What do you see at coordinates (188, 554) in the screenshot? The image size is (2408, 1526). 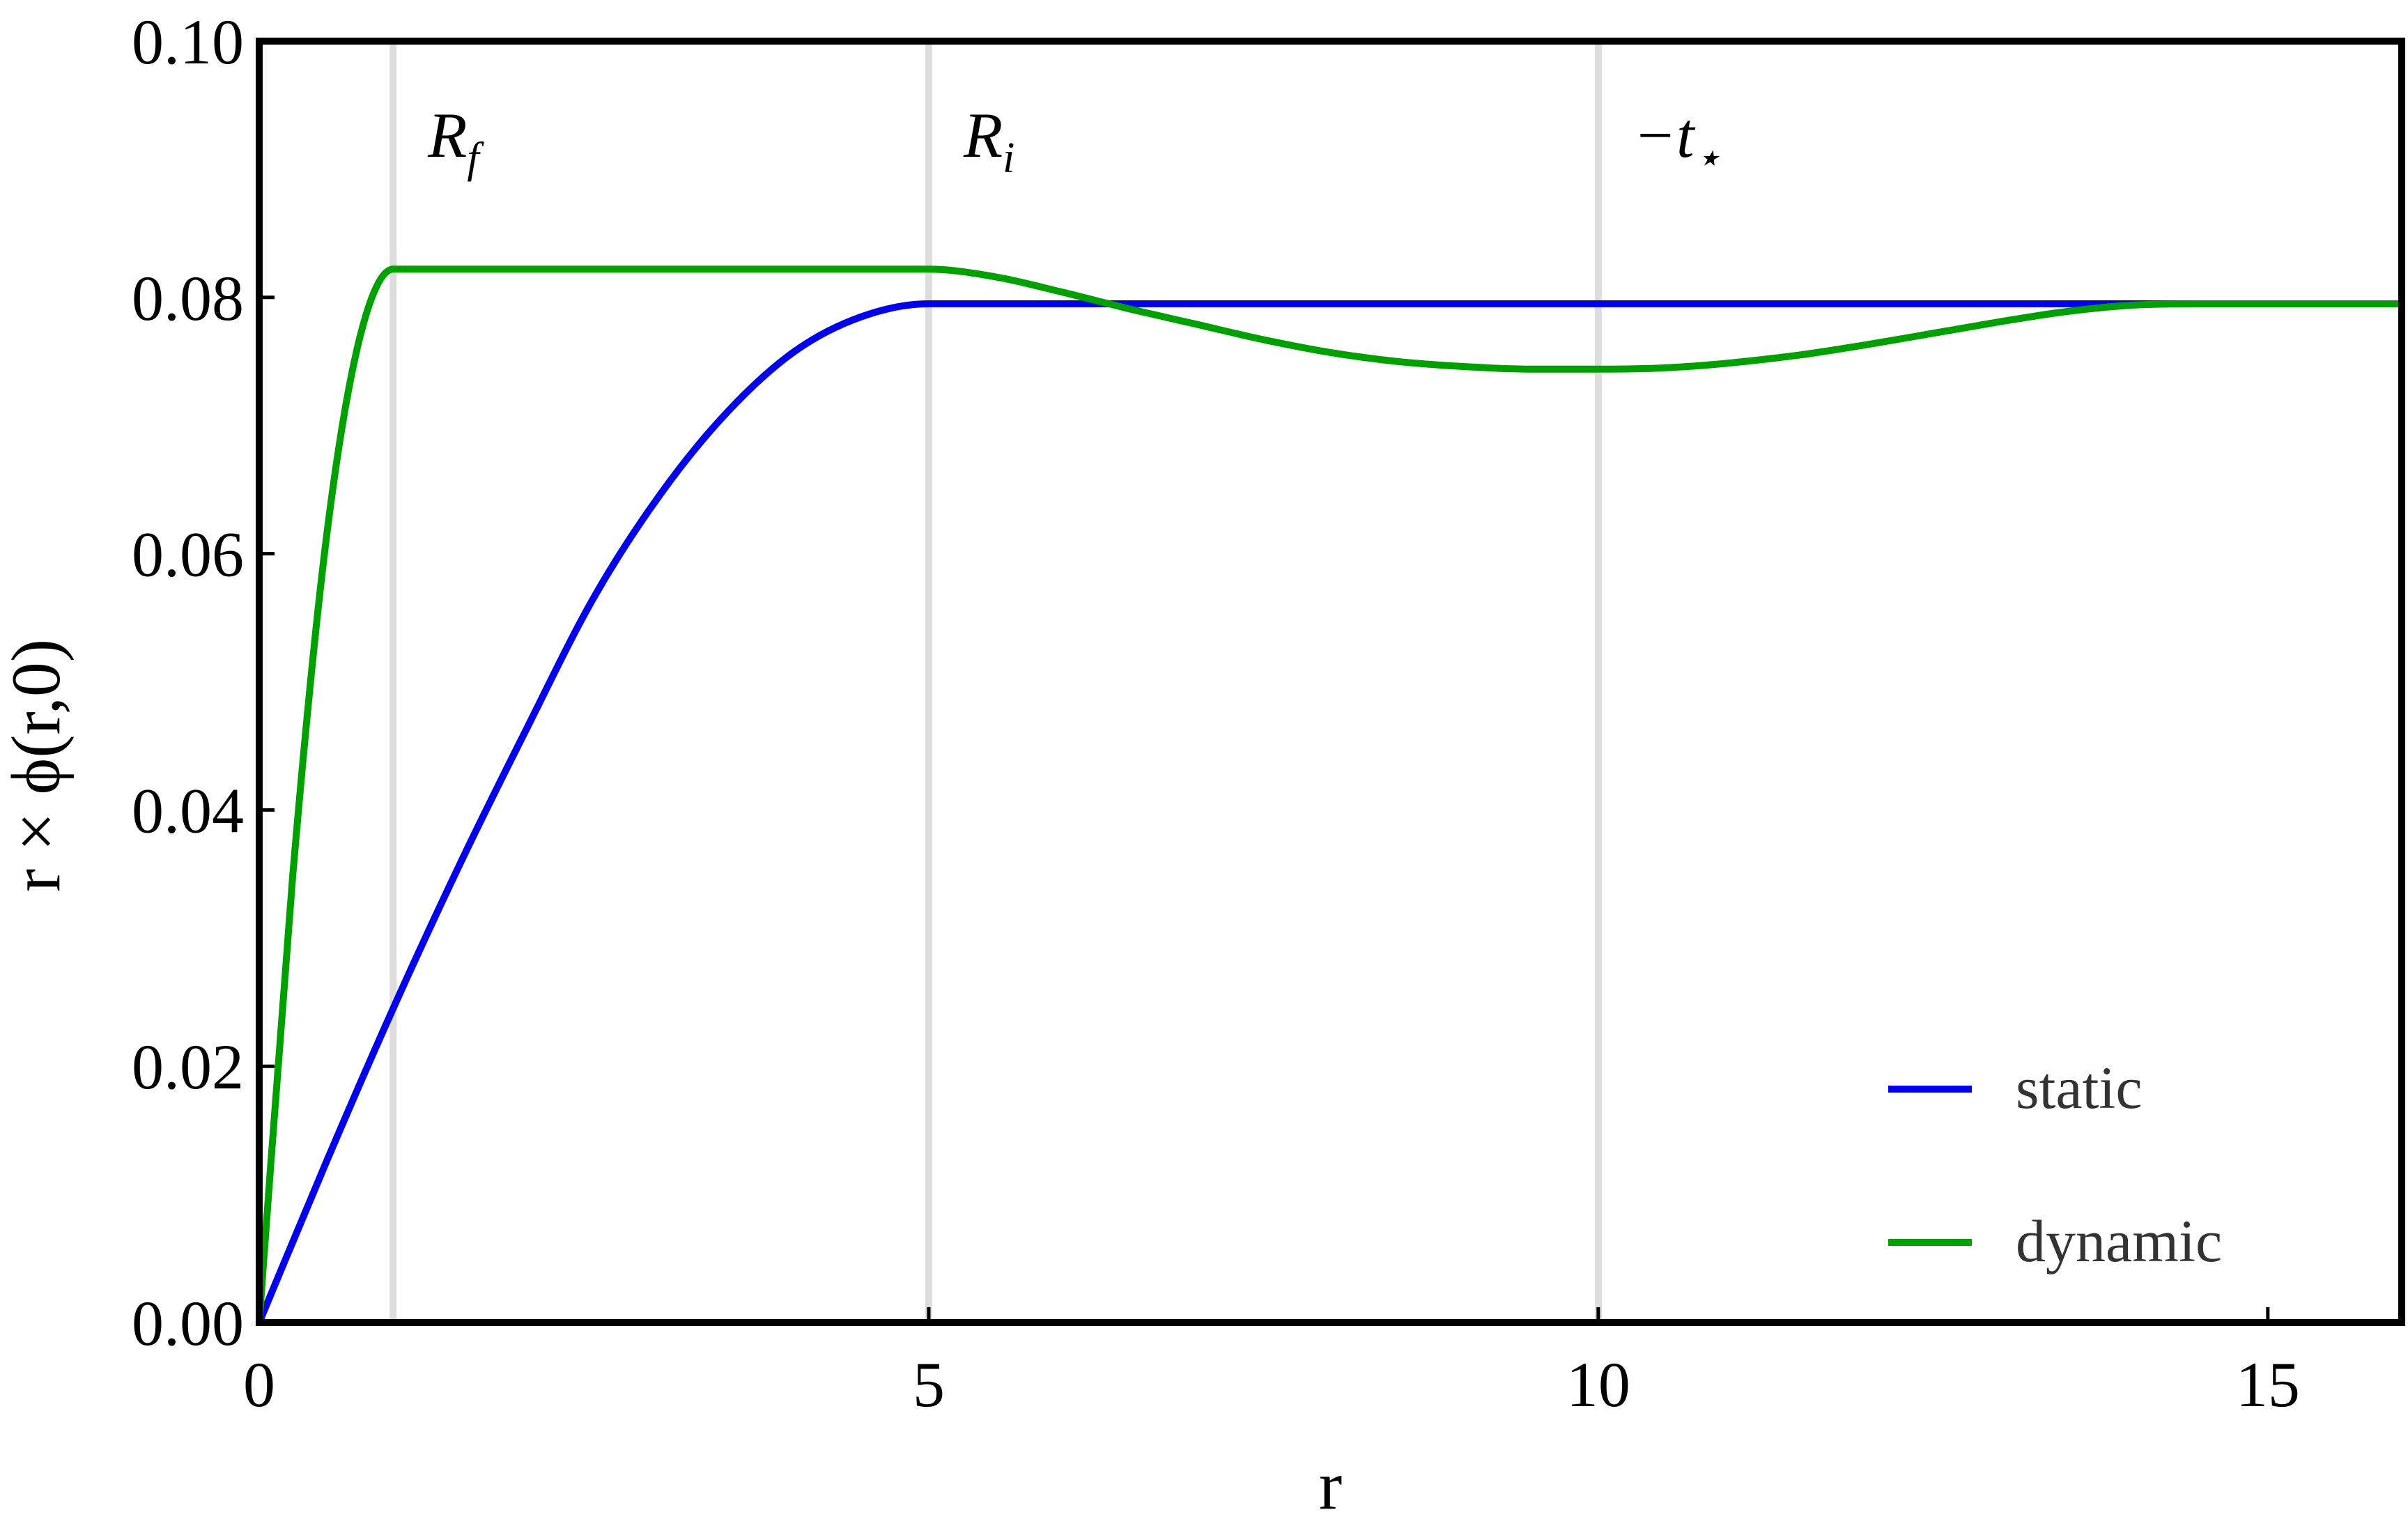 I see `y-tick-label: 0.06` at bounding box center [188, 554].